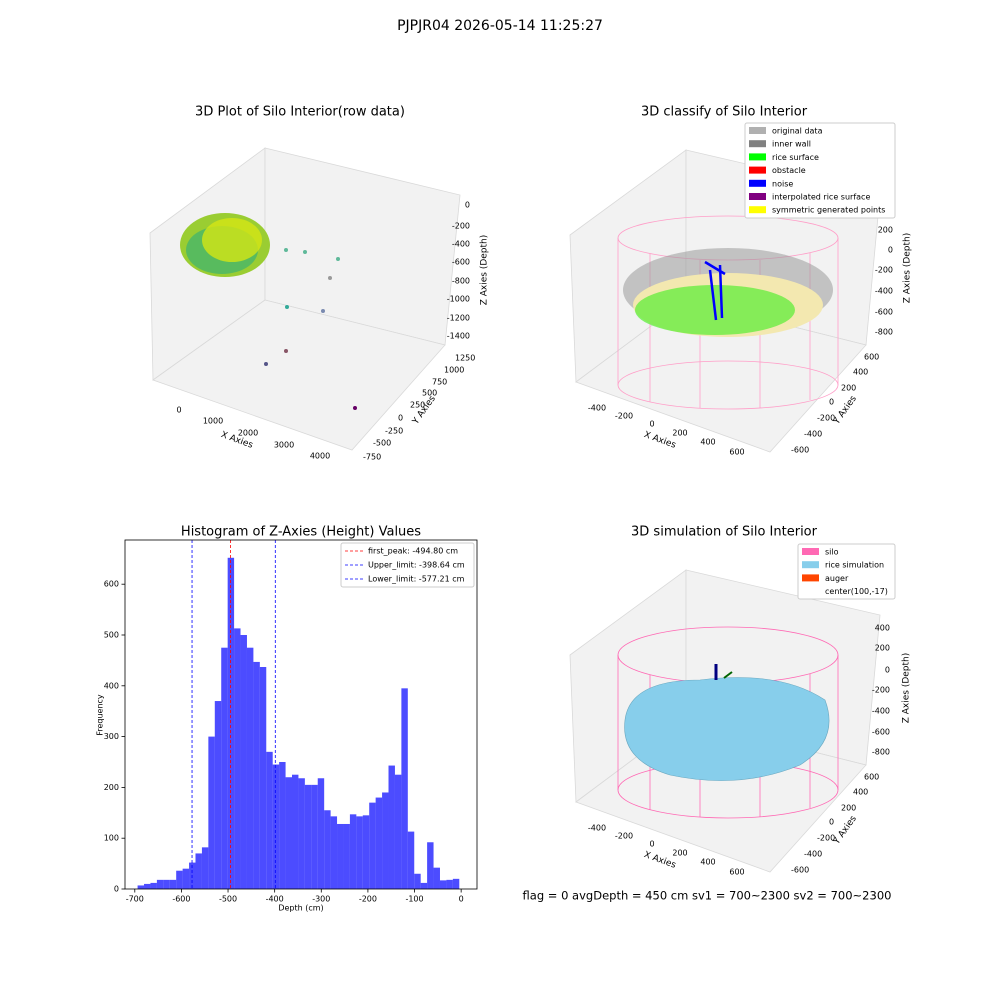 Image resolution: width=1000 pixels, height=1000 pixels. I want to click on x-tick-label: -600, so click(181, 899).